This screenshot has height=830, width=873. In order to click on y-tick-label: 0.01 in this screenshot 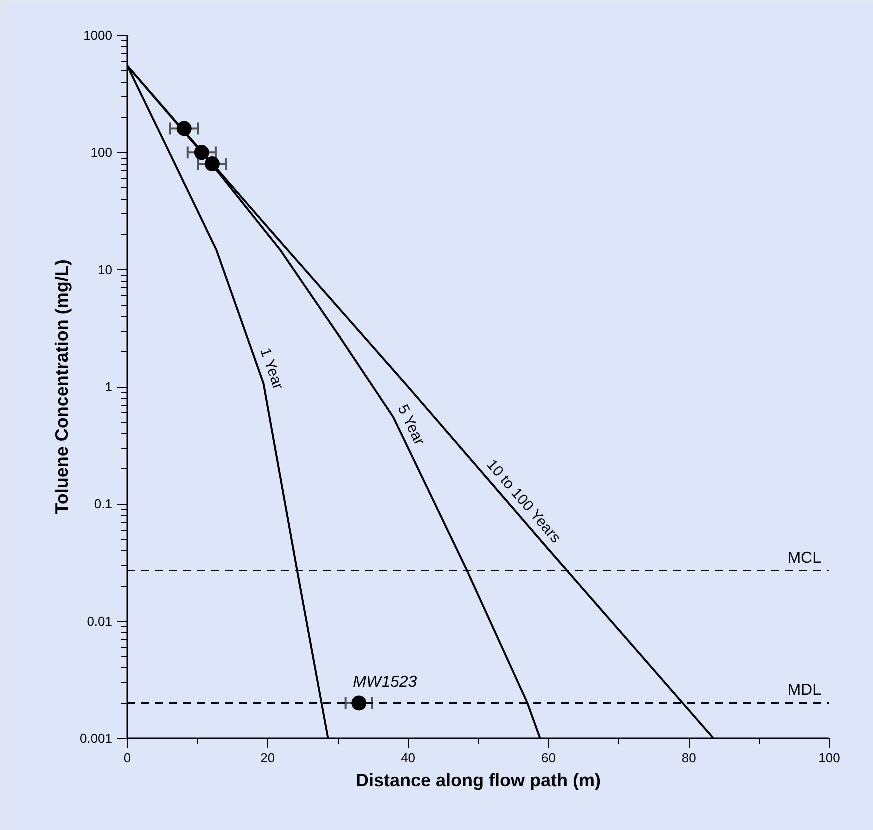, I will do `click(100, 621)`.